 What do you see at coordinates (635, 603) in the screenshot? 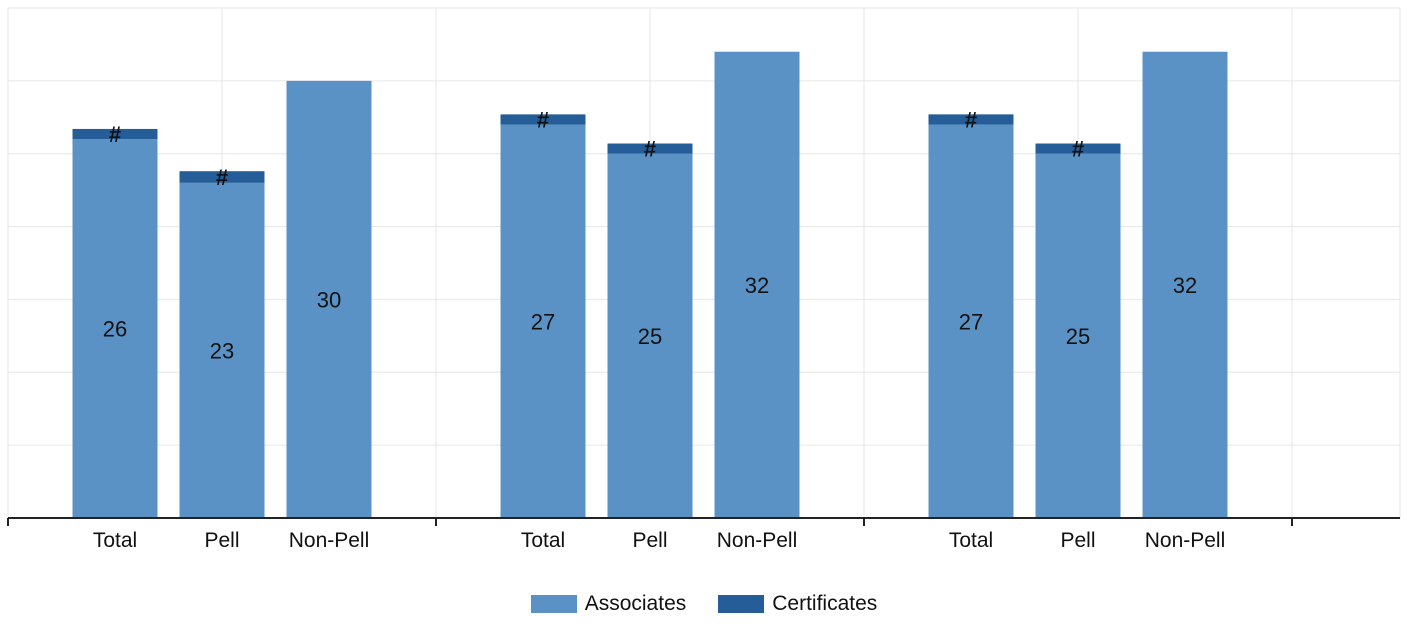
I see `legend-label-associates: Associates` at bounding box center [635, 603].